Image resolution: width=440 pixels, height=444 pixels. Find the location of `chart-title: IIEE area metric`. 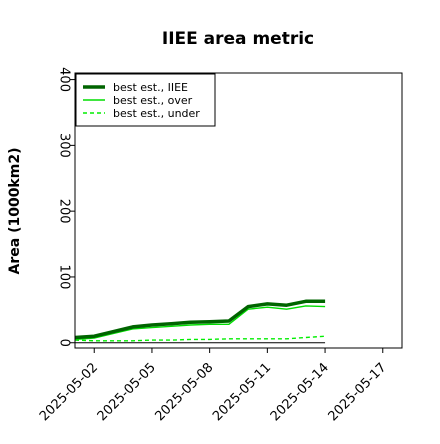

chart-title: IIEE area metric is located at coordinates (238, 39).